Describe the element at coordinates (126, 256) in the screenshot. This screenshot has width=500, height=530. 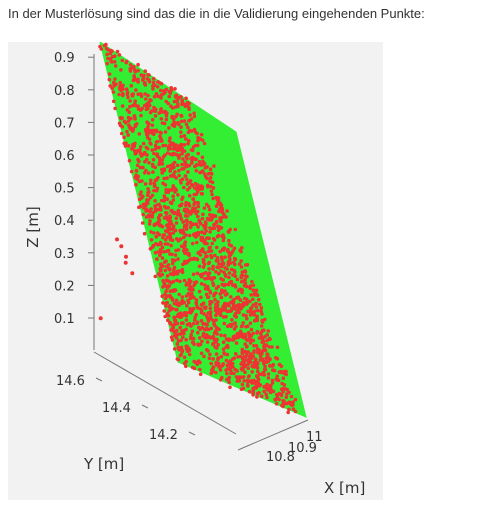
I see `outlier-point` at that location.